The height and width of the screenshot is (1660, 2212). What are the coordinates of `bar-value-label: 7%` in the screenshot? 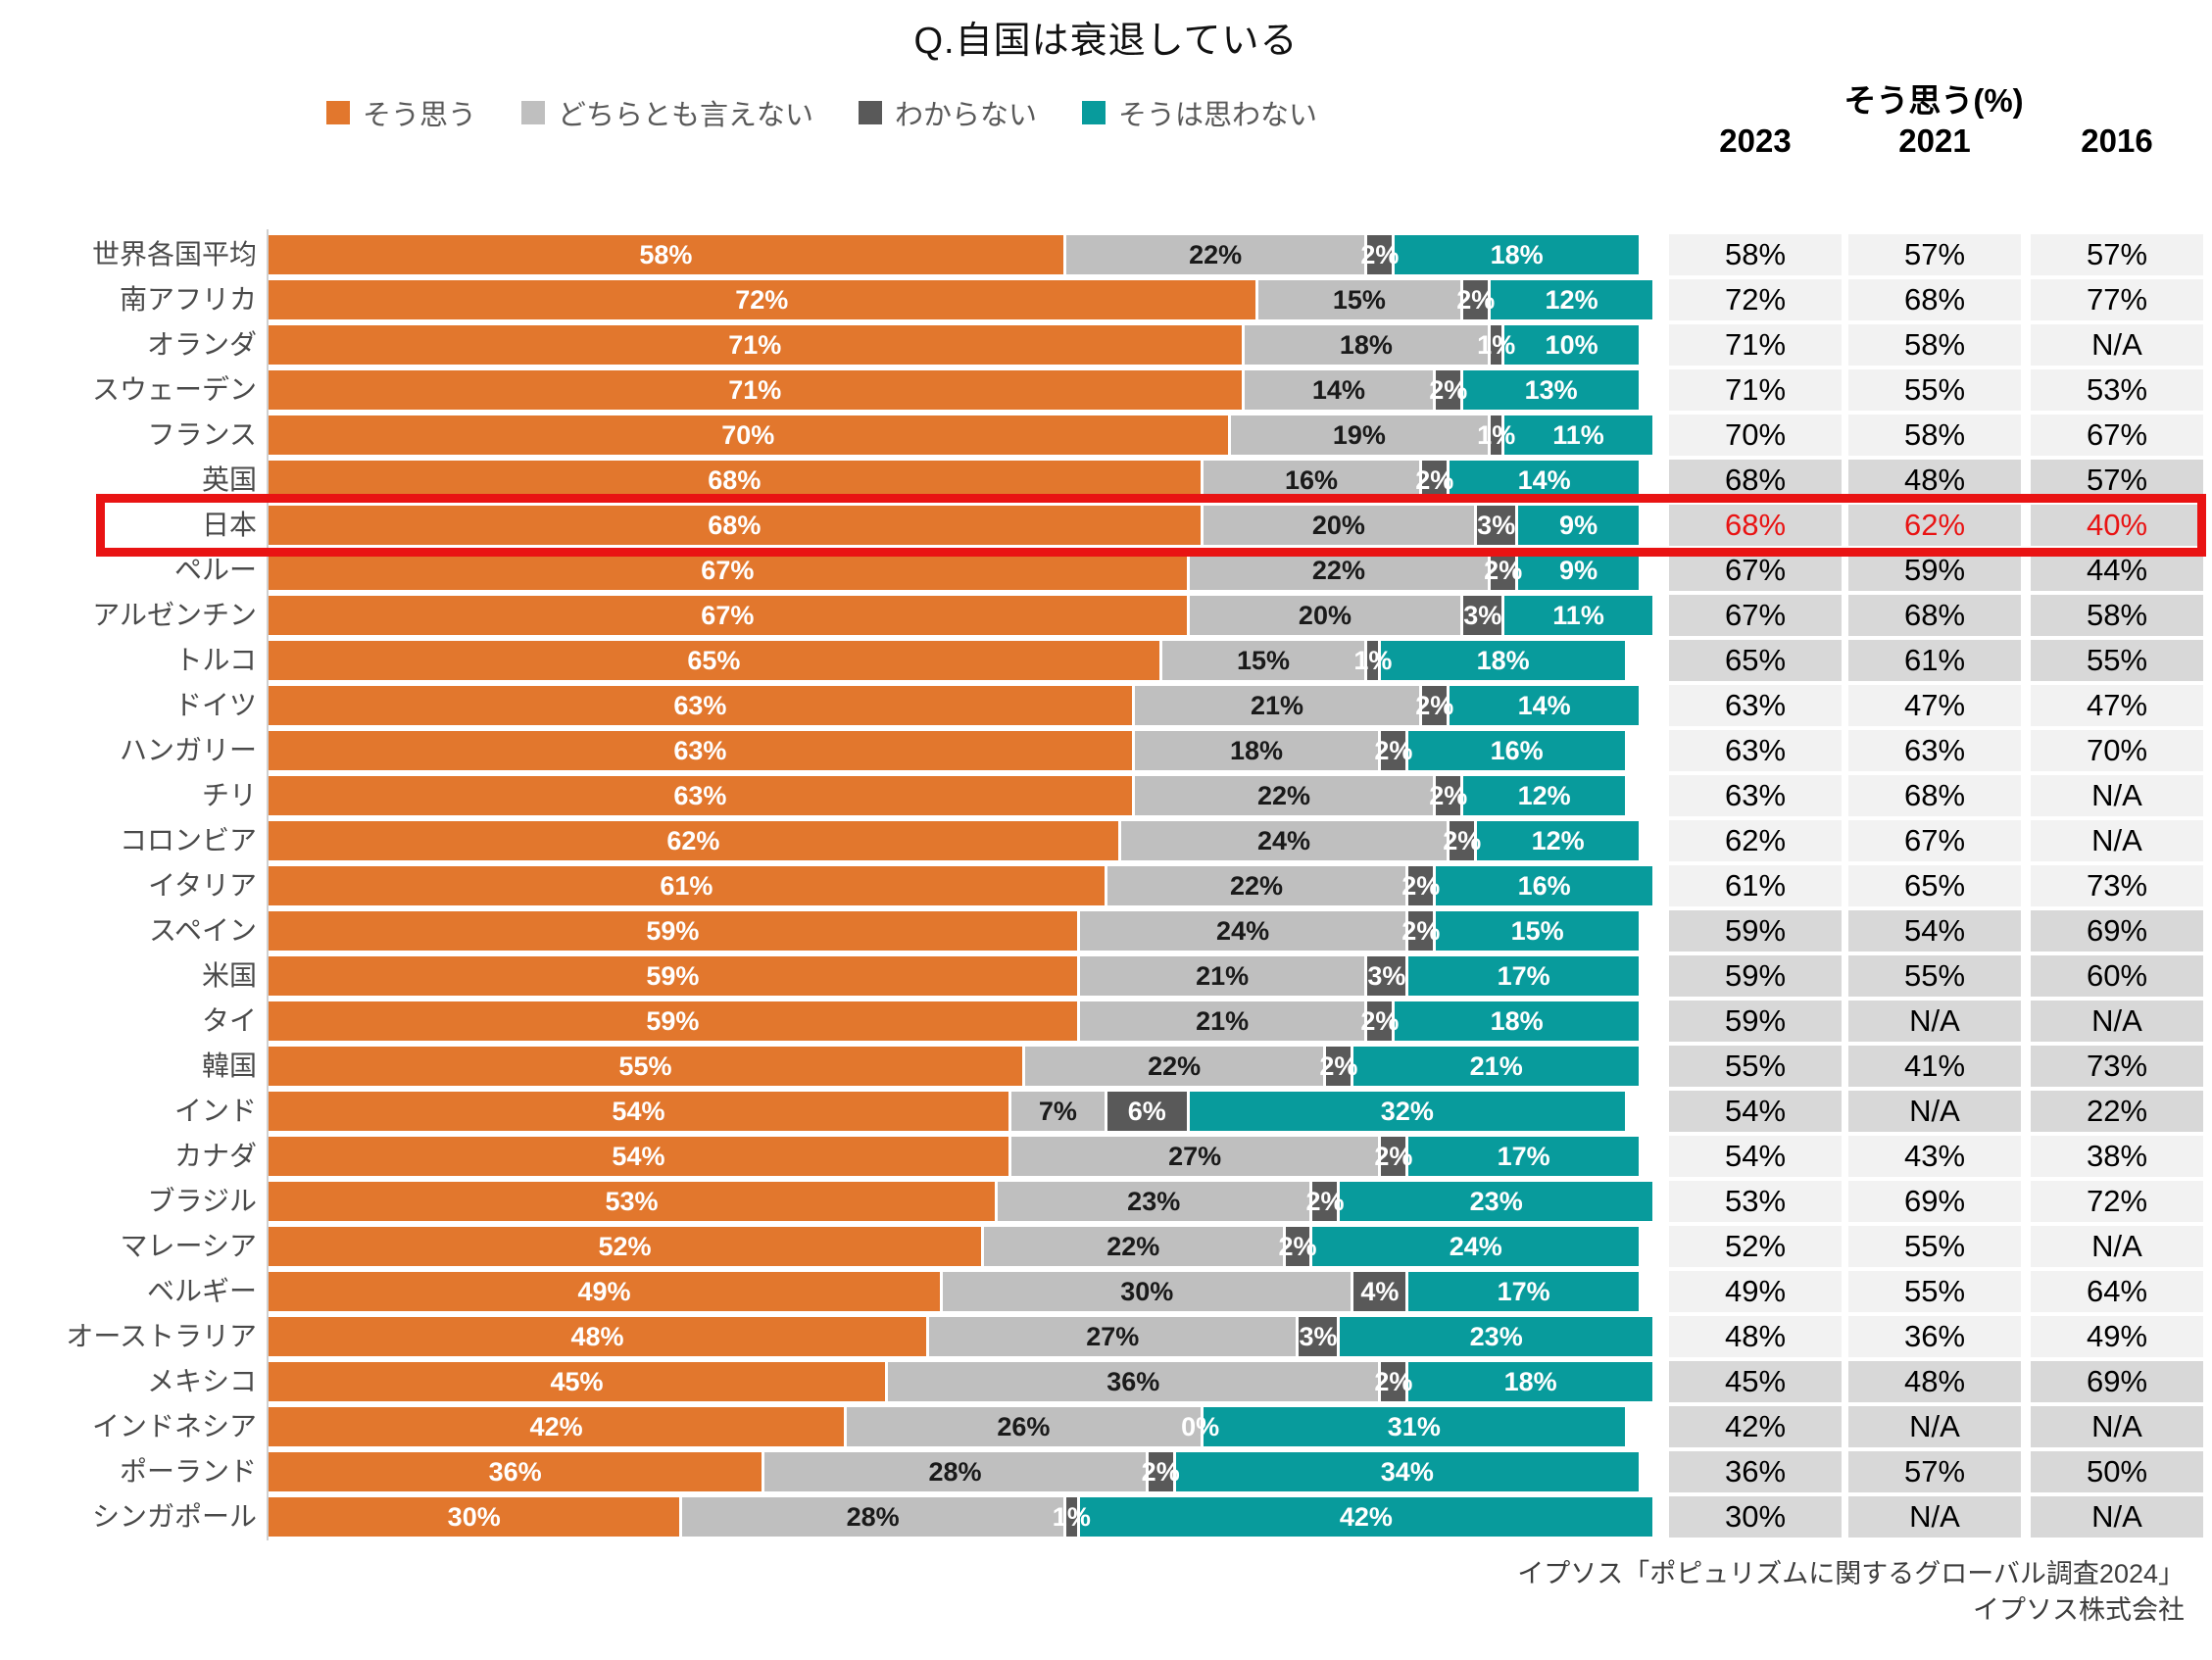 It's located at (1057, 1111).